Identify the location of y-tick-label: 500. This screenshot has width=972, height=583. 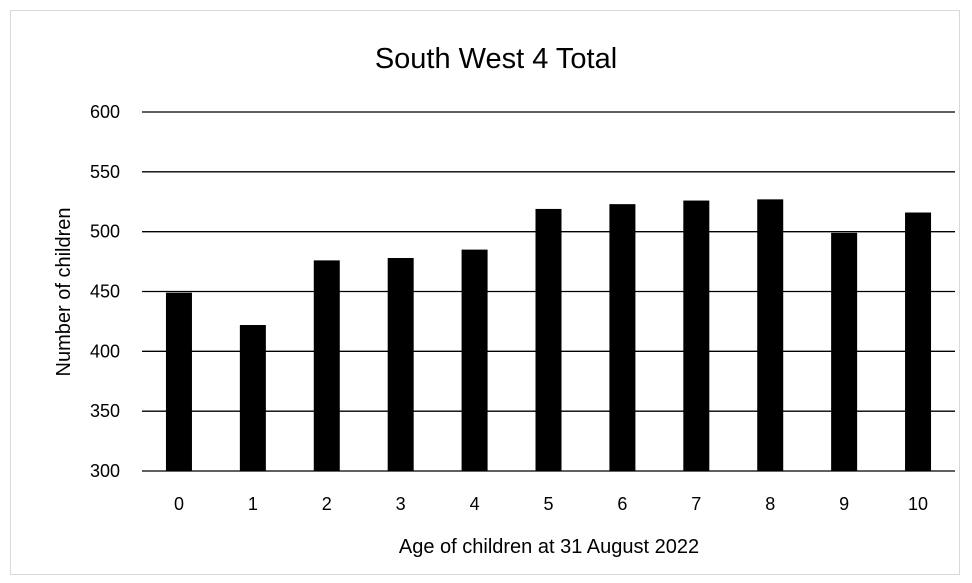
(105, 232).